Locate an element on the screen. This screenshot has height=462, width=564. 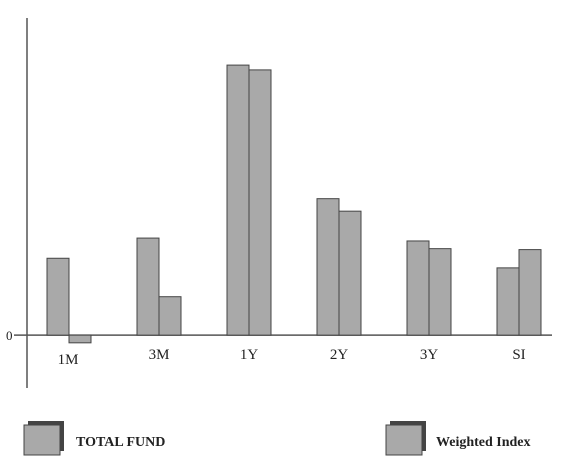
bar-total-fund-3m is located at coordinates (148, 286).